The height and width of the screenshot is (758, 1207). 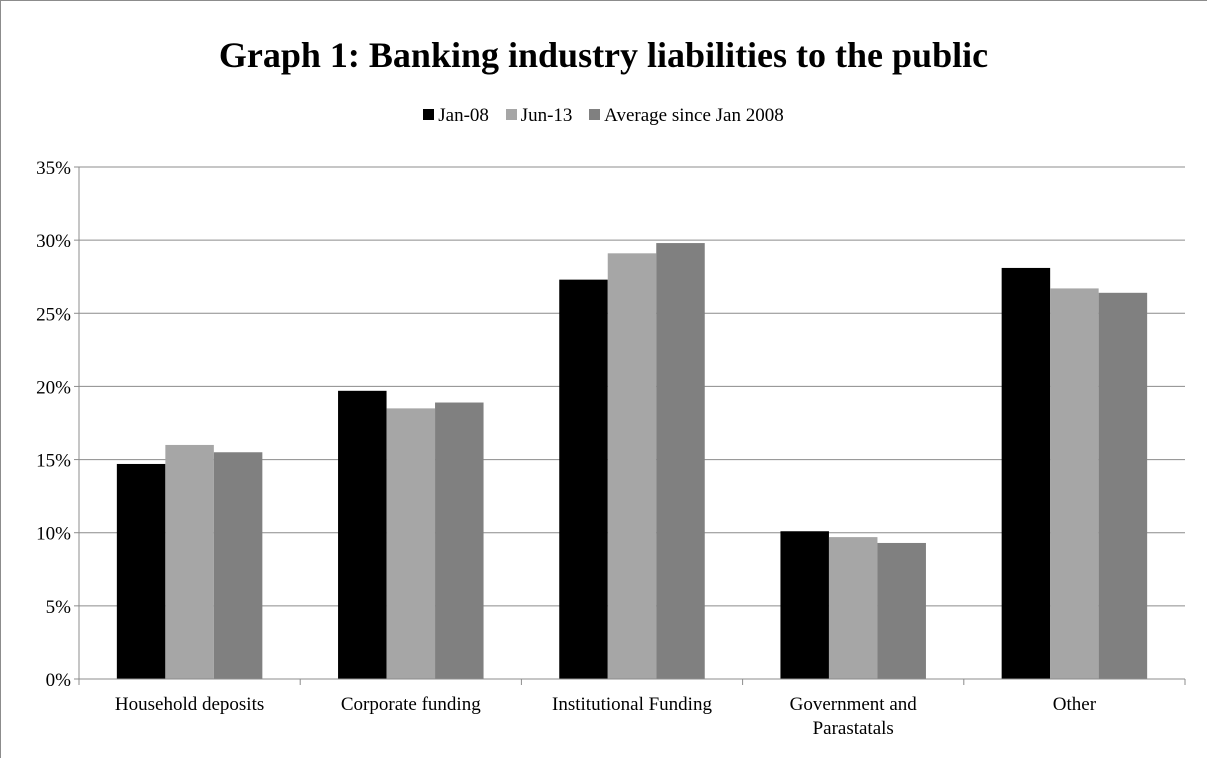 What do you see at coordinates (53, 314) in the screenshot?
I see `y-tick-label: 25%` at bounding box center [53, 314].